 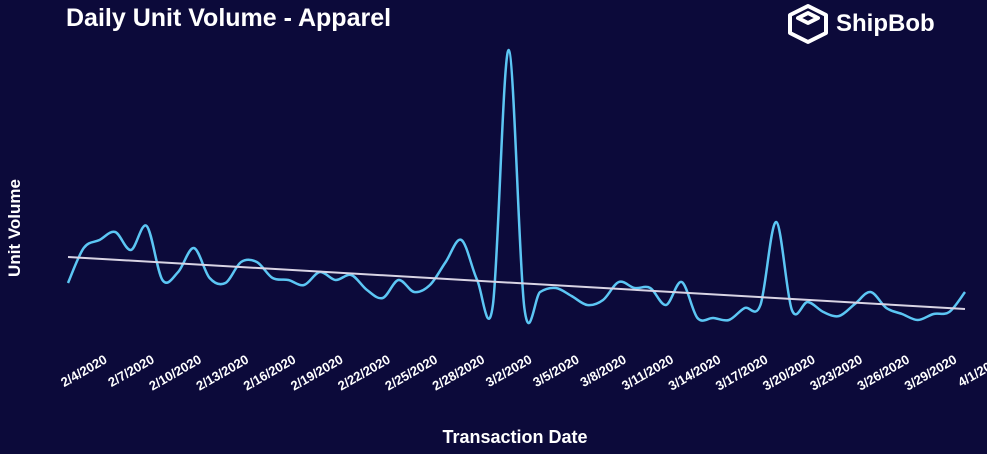 What do you see at coordinates (228, 18) in the screenshot?
I see `chart-title: Daily Unit Volume - Apparel` at bounding box center [228, 18].